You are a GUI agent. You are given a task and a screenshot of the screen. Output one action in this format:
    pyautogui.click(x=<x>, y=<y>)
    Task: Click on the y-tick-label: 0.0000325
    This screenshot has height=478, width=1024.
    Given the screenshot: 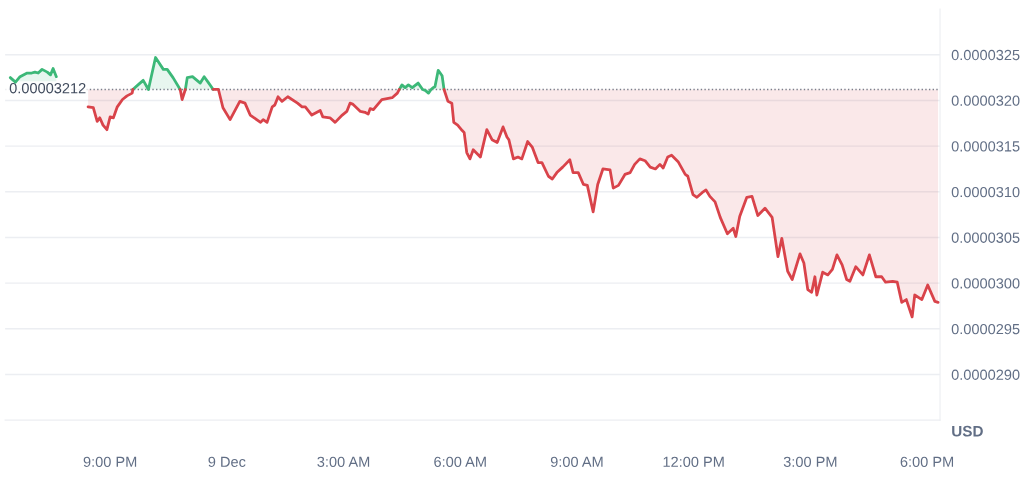 What is the action you would take?
    pyautogui.click(x=985, y=55)
    